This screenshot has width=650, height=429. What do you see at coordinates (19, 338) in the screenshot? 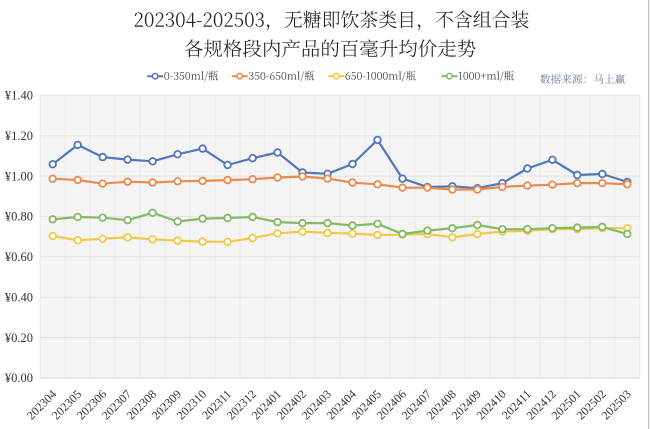
I see `svg-text: ¥0.20` at bounding box center [19, 338].